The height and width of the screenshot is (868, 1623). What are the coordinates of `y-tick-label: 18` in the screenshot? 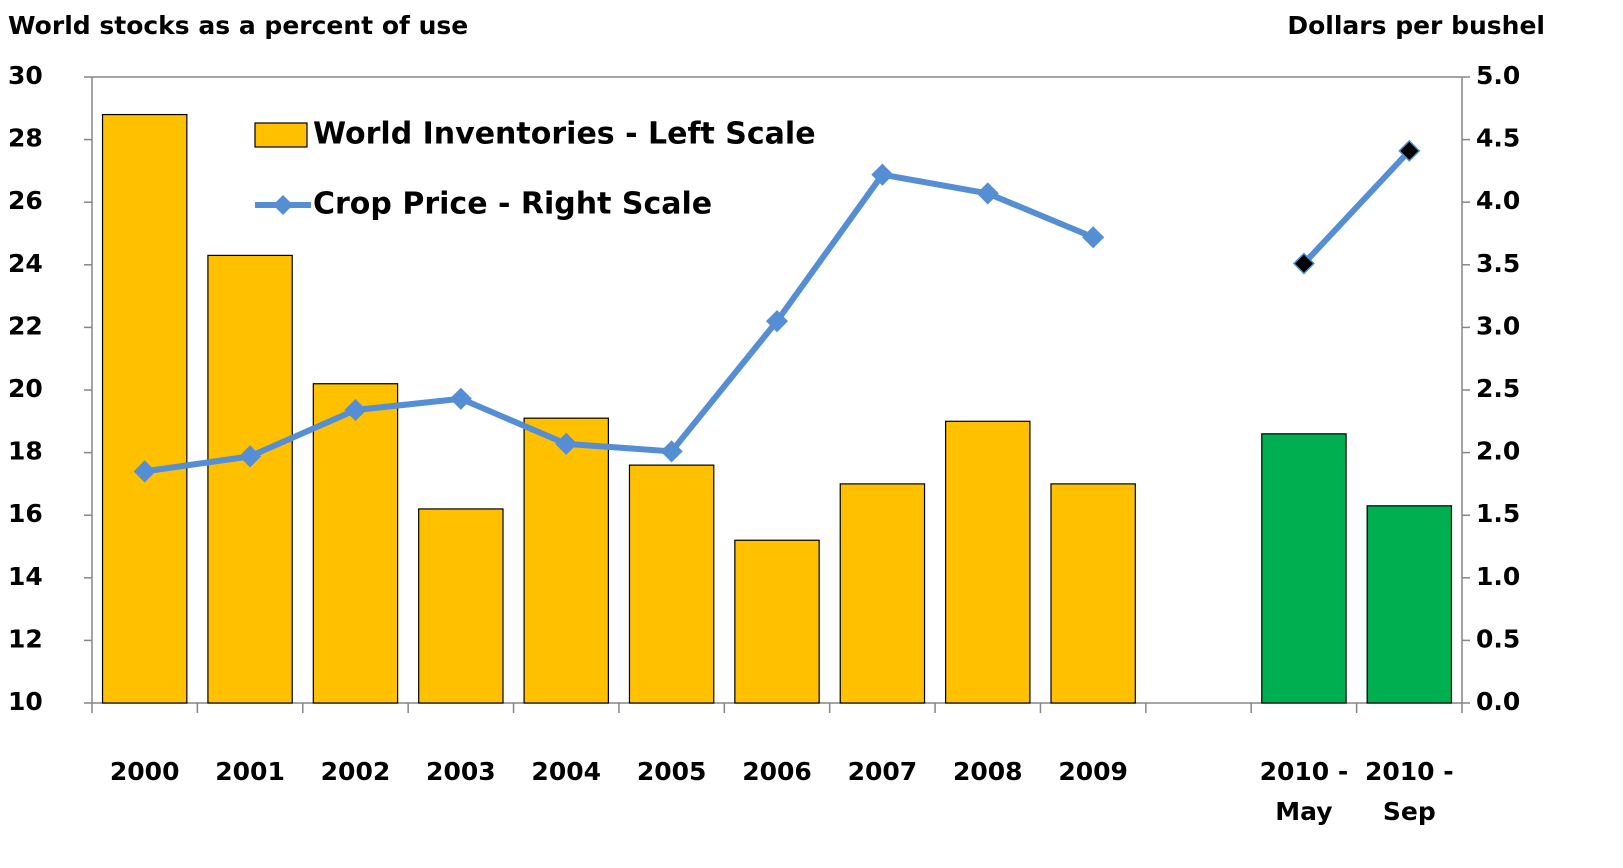 It's located at (25, 451).